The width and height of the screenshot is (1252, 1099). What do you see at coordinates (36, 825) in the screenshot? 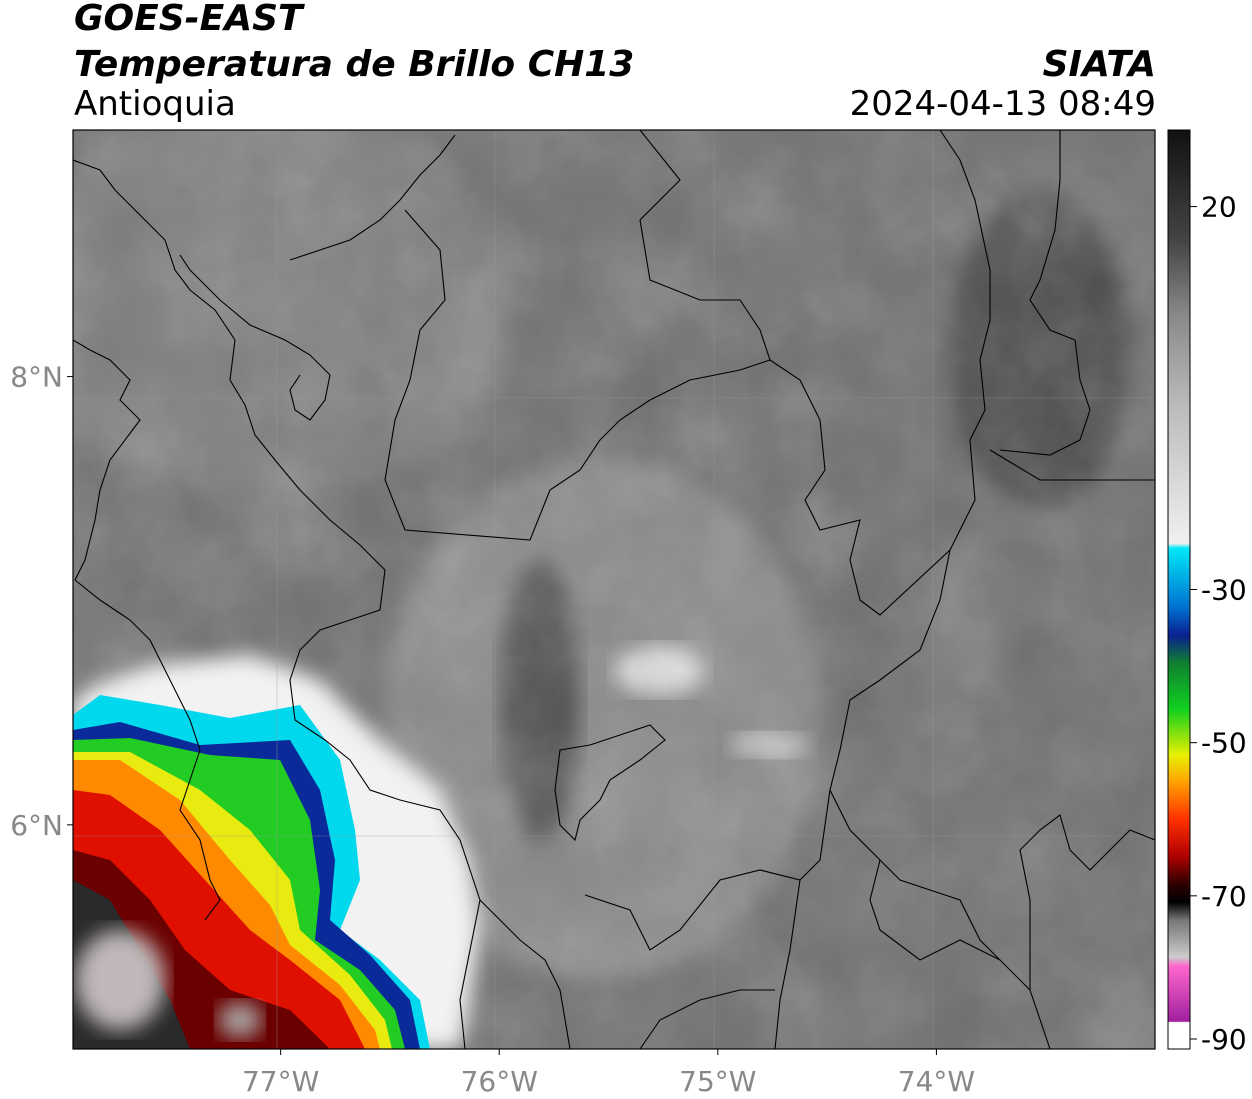
I see `y-tick-label: 6°N` at bounding box center [36, 825].